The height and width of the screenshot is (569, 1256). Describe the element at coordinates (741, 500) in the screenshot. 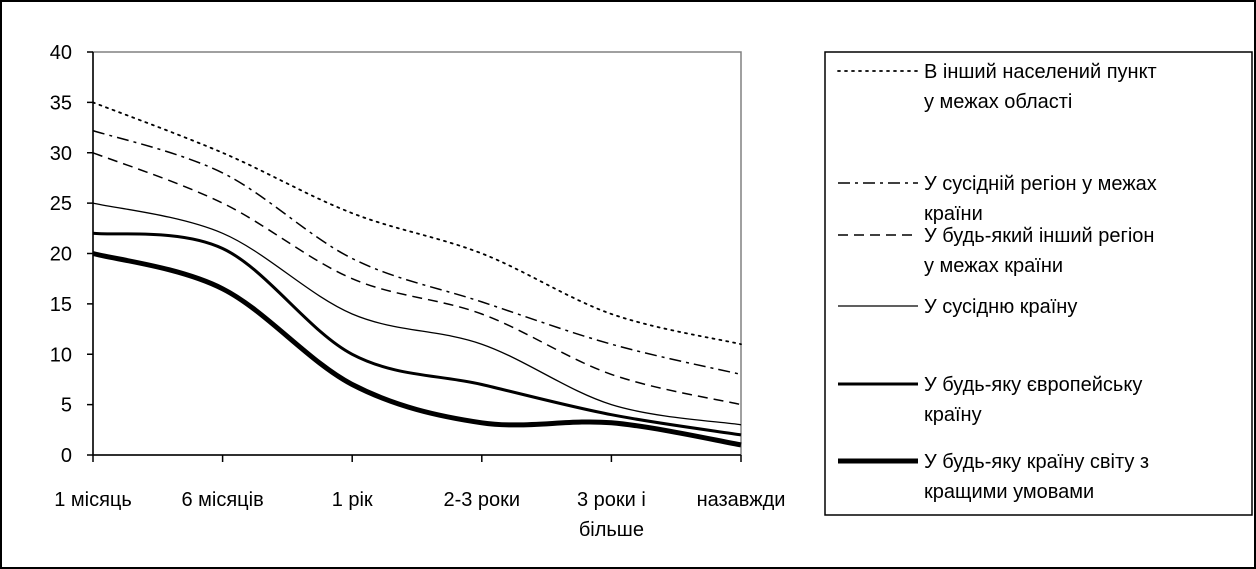

I see `x-tick-label: назавжди` at that location.